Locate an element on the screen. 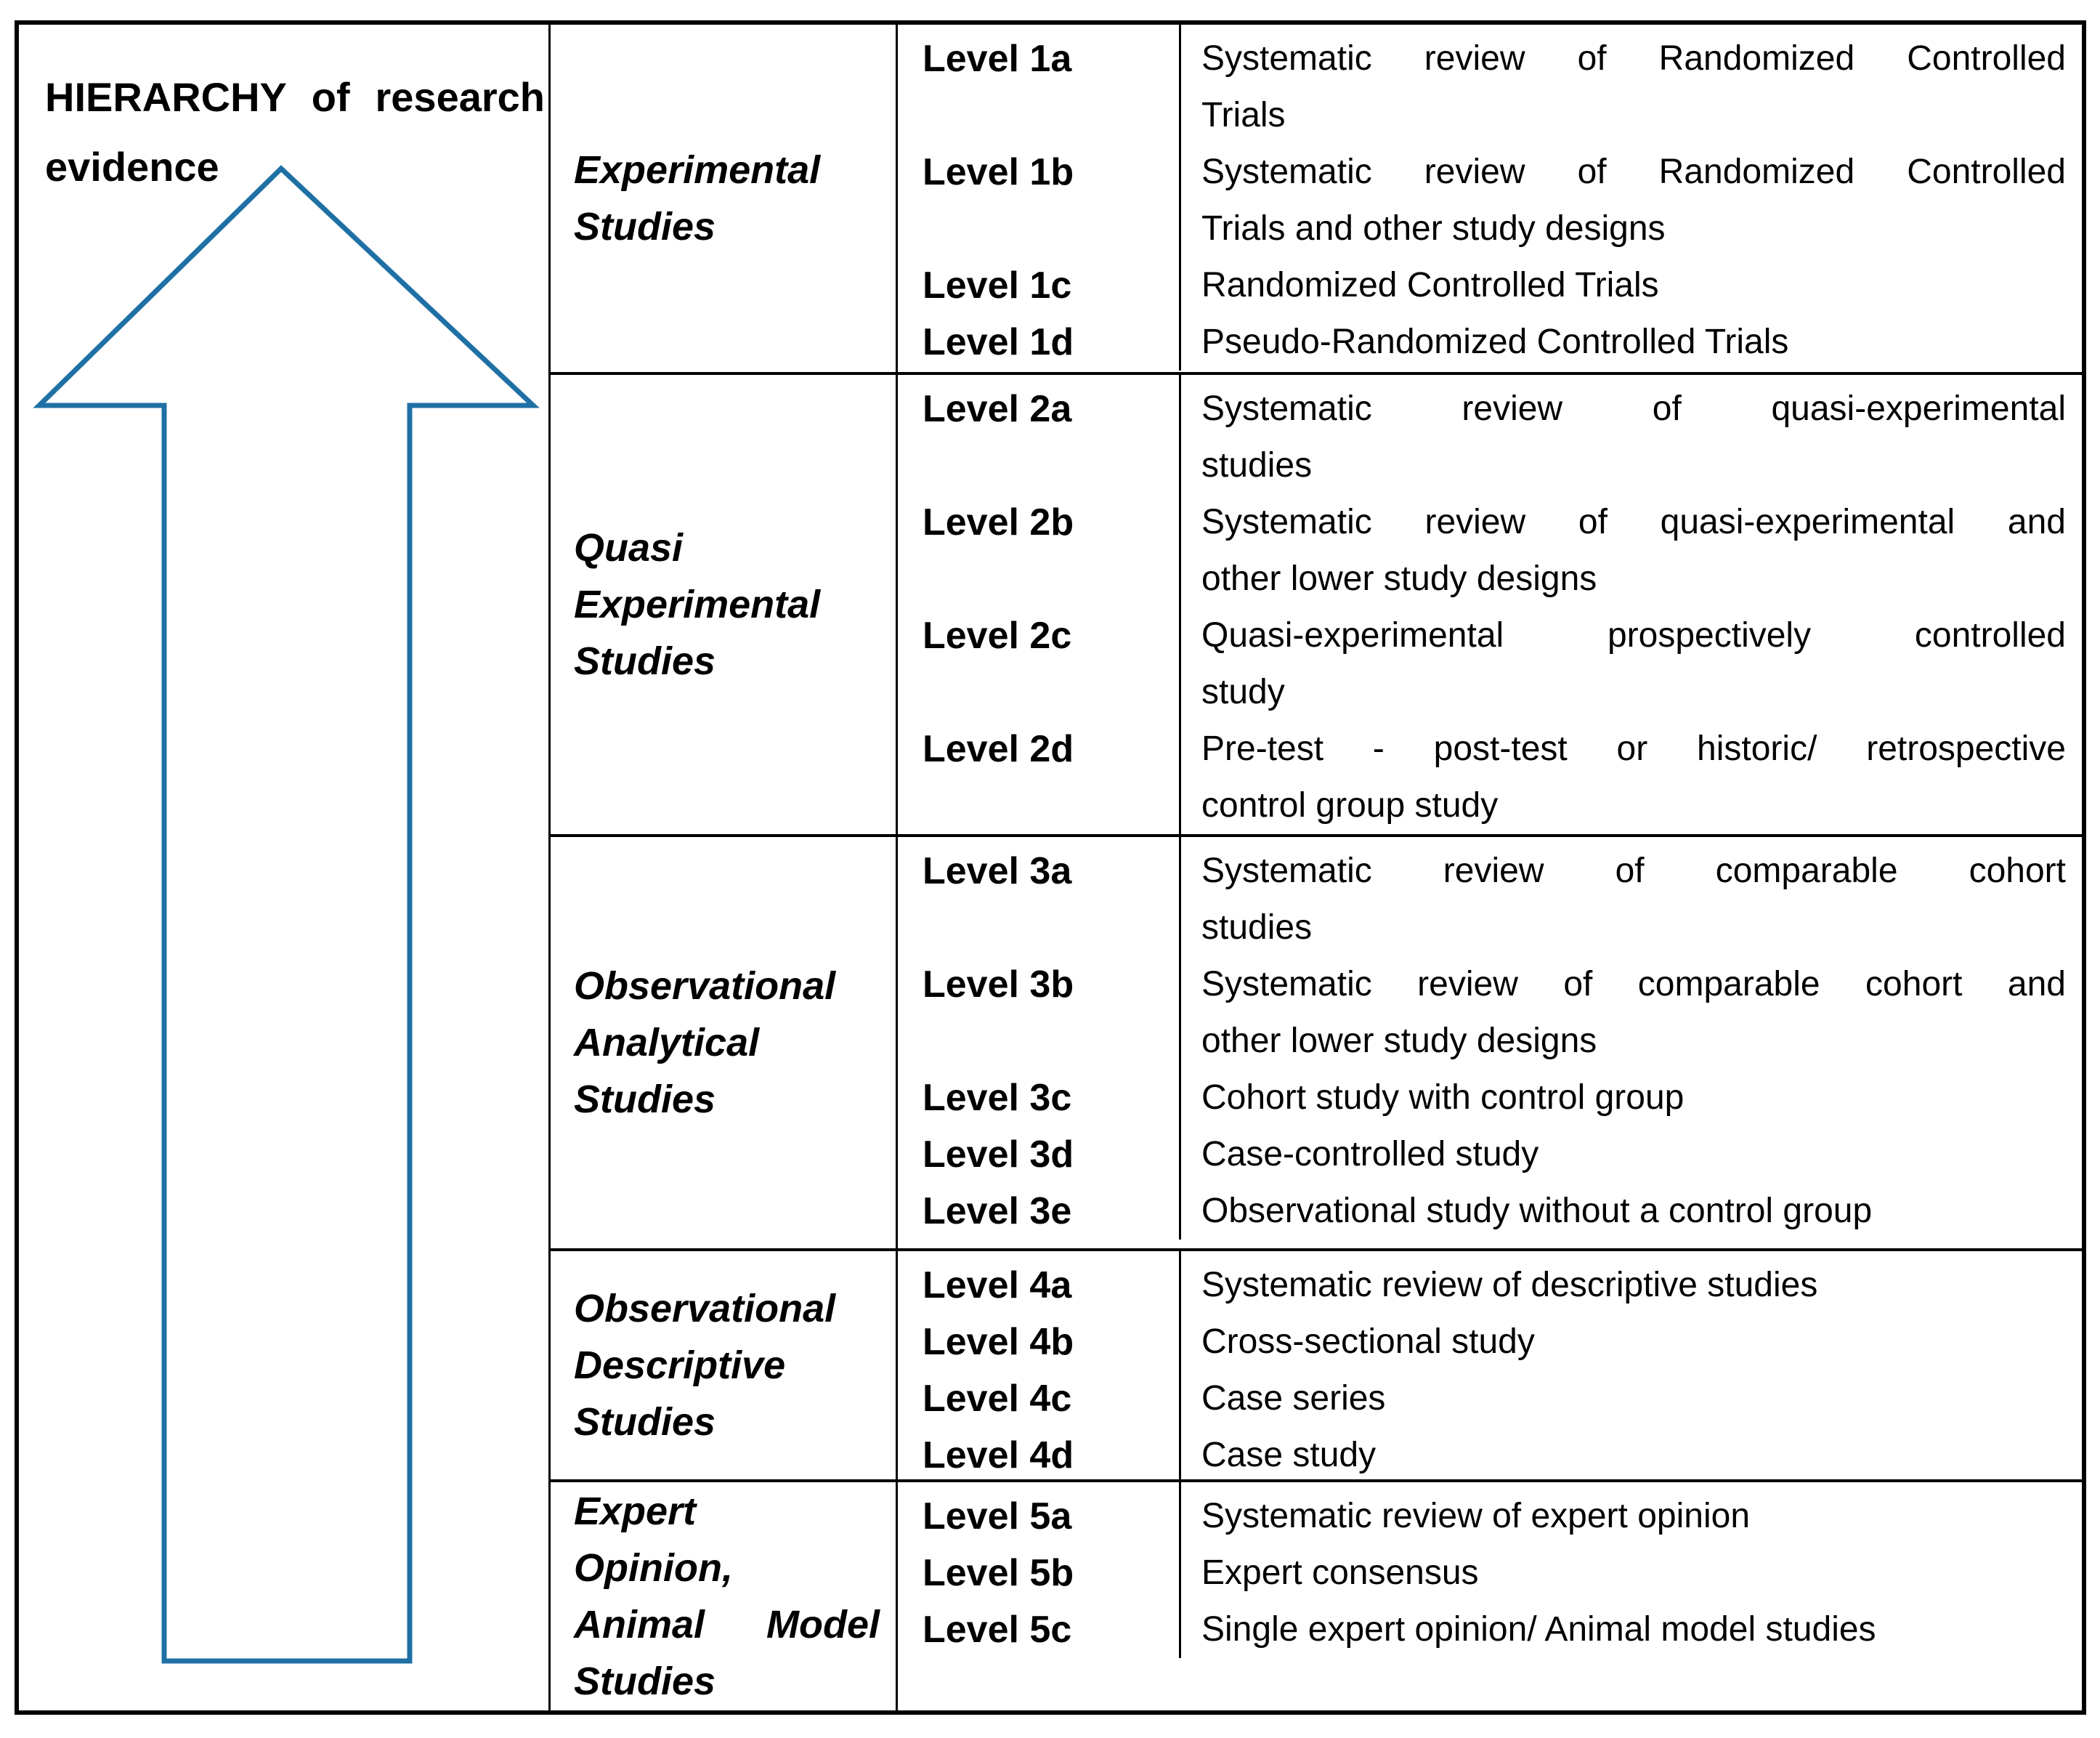 Image resolution: width=2100 pixels, height=1738 pixels. category-cell-observational-analytical-studies: Observational Analytical Studies is located at coordinates (724, 1042).